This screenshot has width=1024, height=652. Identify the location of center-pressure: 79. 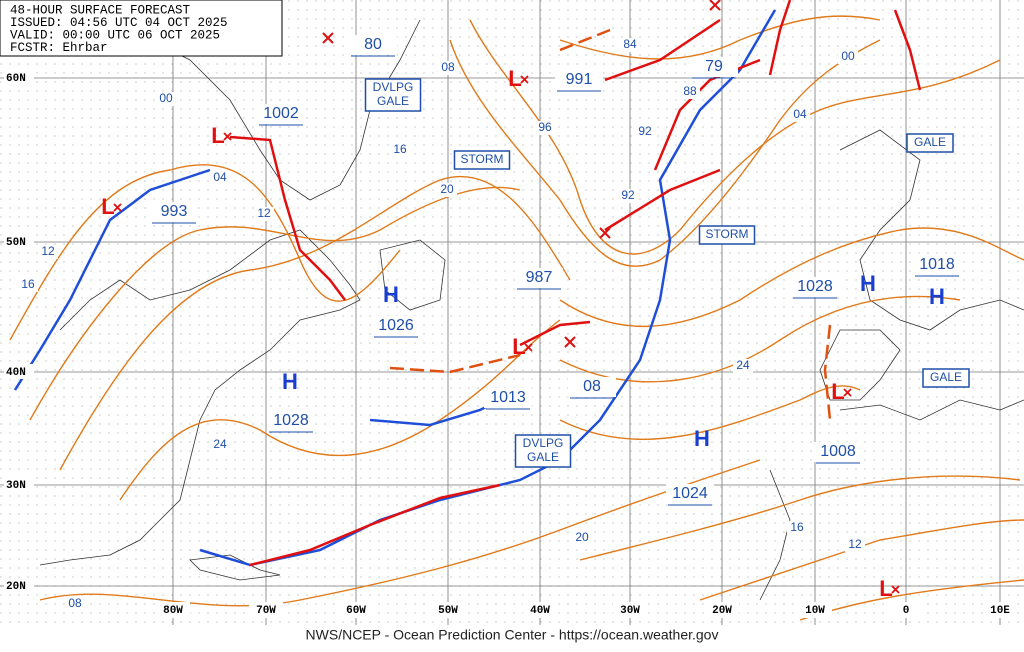
(714, 66).